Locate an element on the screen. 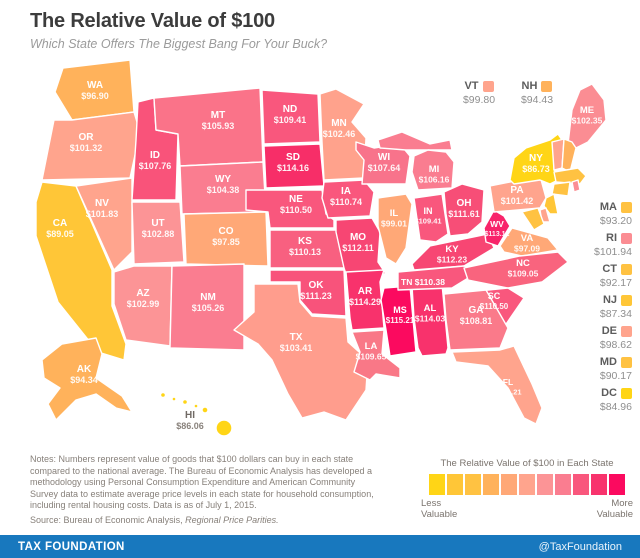 The width and height of the screenshot is (640, 558). svg-text: NM is located at coordinates (208, 297).